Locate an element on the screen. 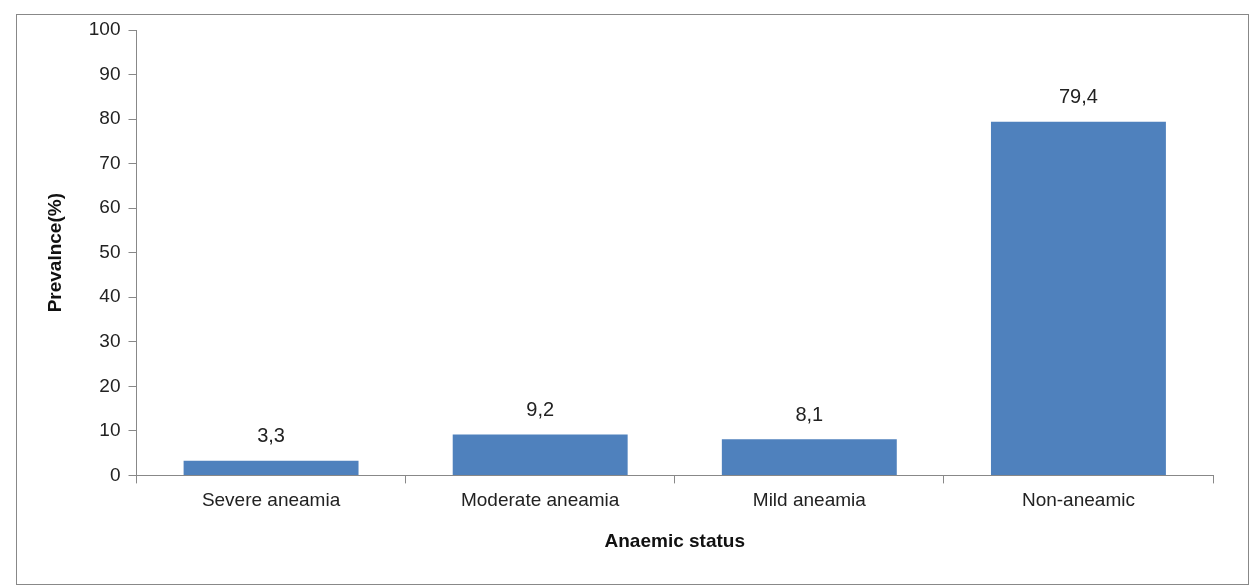  y-tick-label: 70 is located at coordinates (110, 162).